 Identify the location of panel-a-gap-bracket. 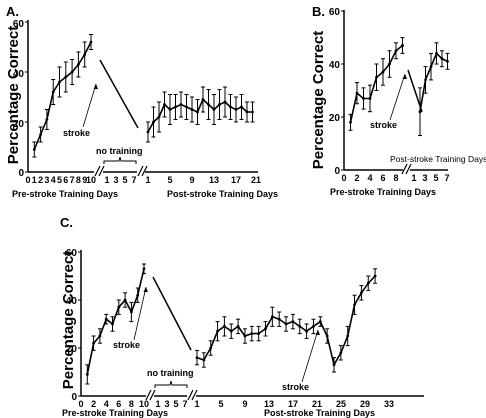
(120, 160).